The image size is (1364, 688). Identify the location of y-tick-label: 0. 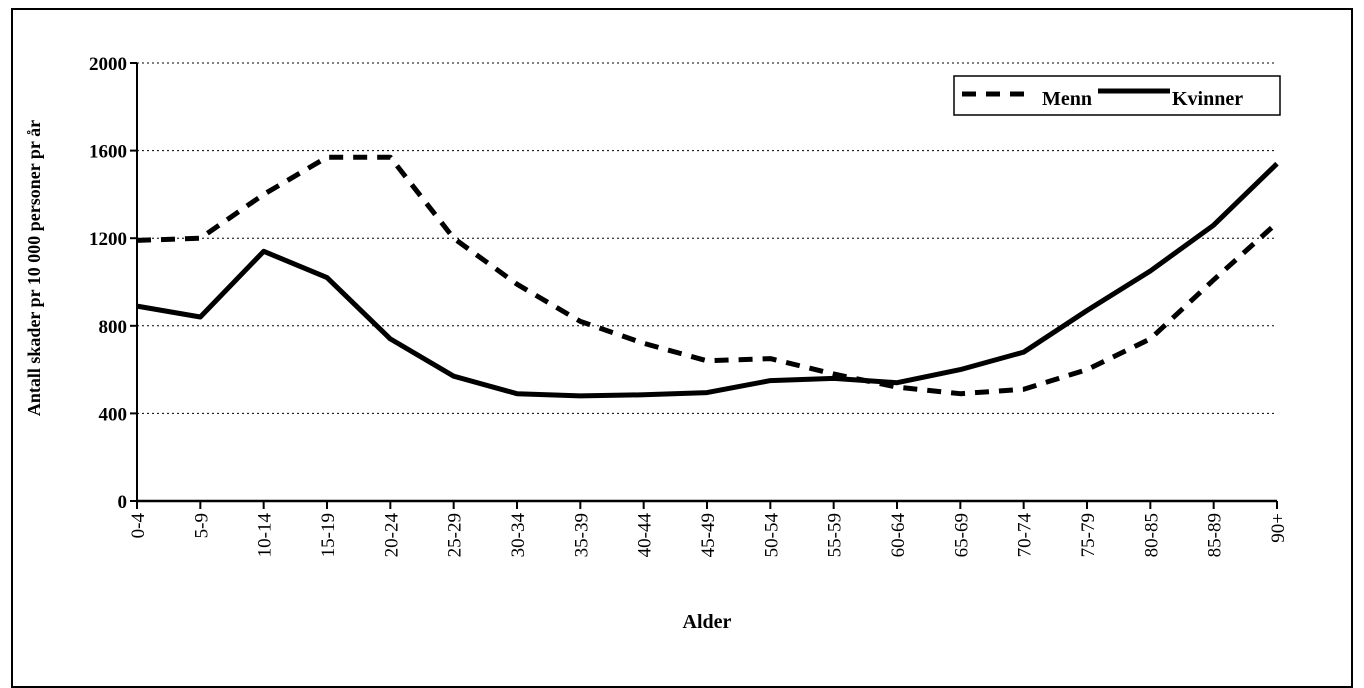
(123, 502).